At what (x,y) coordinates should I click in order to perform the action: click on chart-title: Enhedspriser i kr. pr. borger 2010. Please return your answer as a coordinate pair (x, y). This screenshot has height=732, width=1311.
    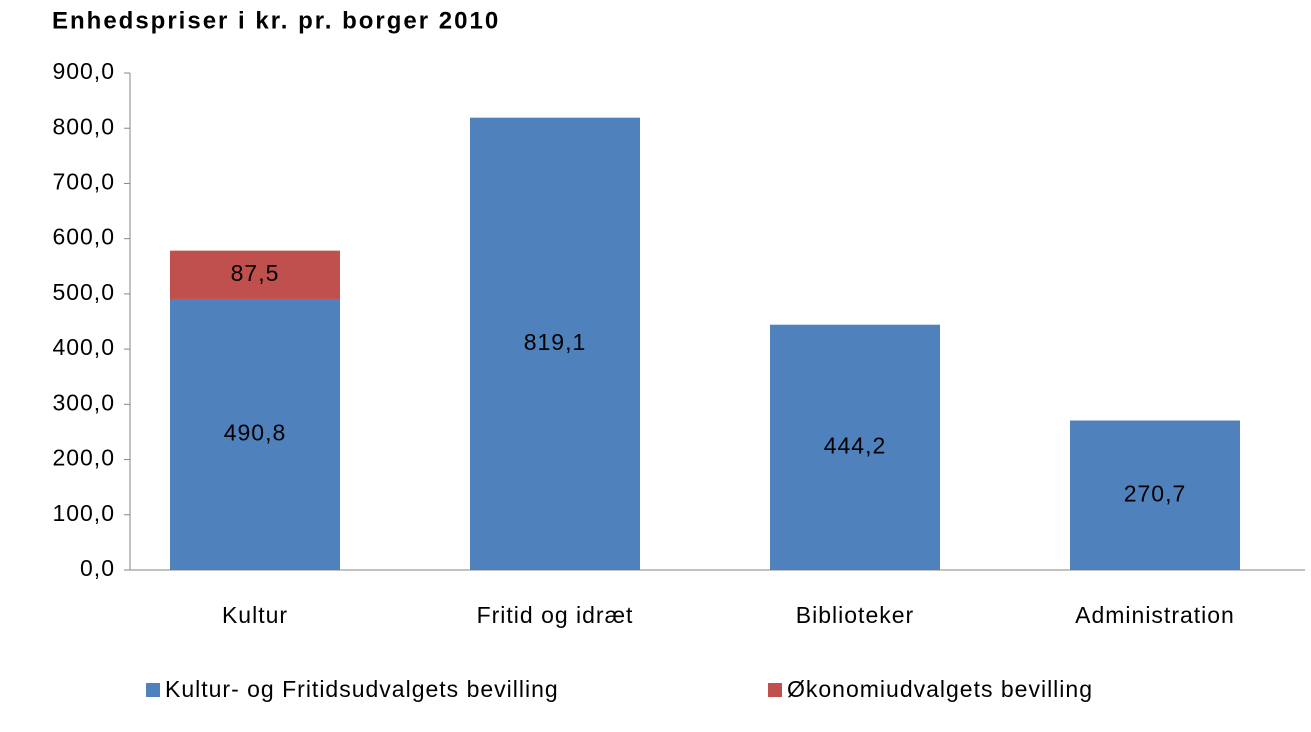
    Looking at the image, I should click on (276, 20).